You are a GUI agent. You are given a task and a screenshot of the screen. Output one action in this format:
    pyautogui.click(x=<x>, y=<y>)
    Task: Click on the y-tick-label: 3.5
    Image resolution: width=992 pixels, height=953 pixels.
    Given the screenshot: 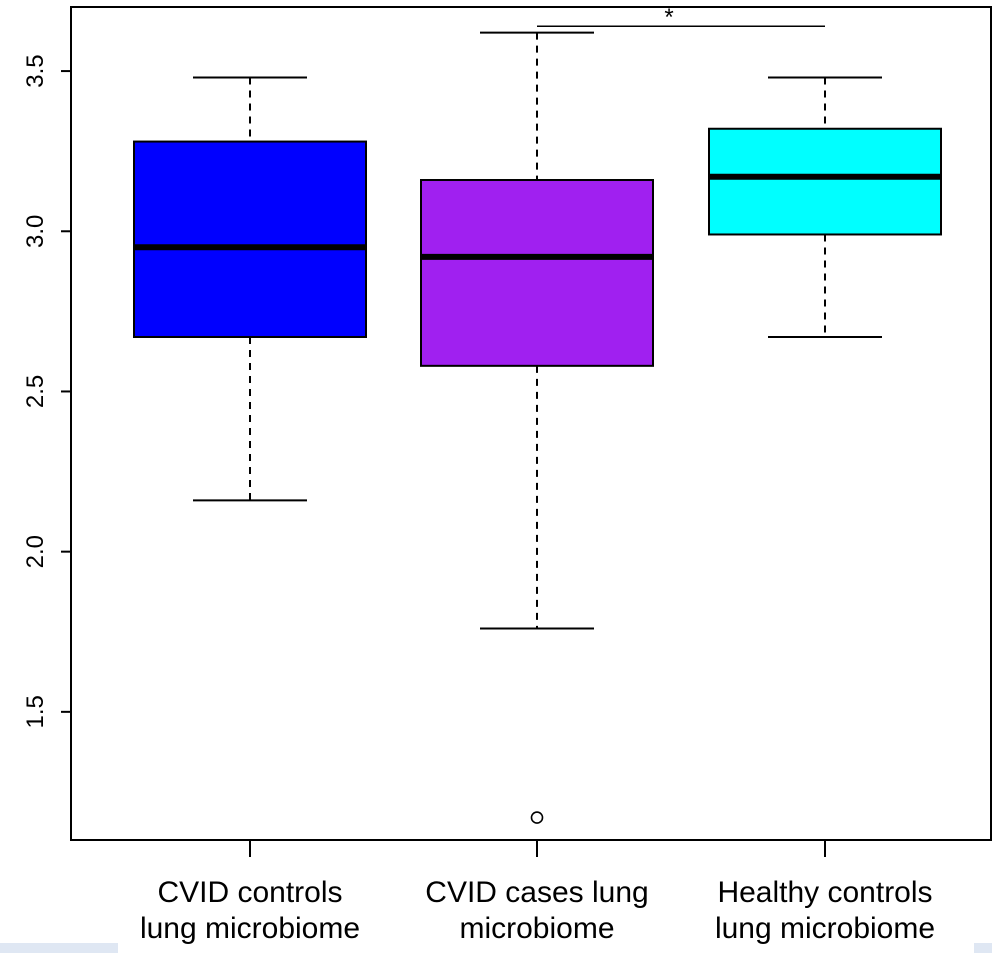 What is the action you would take?
    pyautogui.click(x=35, y=70)
    